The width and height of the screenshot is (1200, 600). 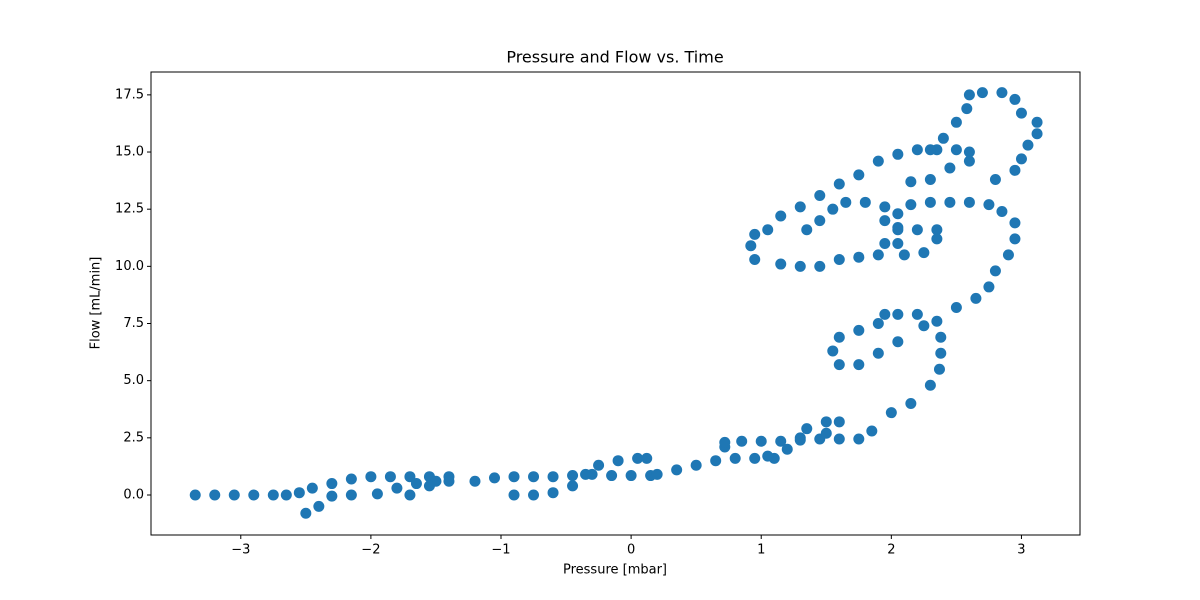 What do you see at coordinates (500, 550) in the screenshot?
I see `x-tick-label: −1` at bounding box center [500, 550].